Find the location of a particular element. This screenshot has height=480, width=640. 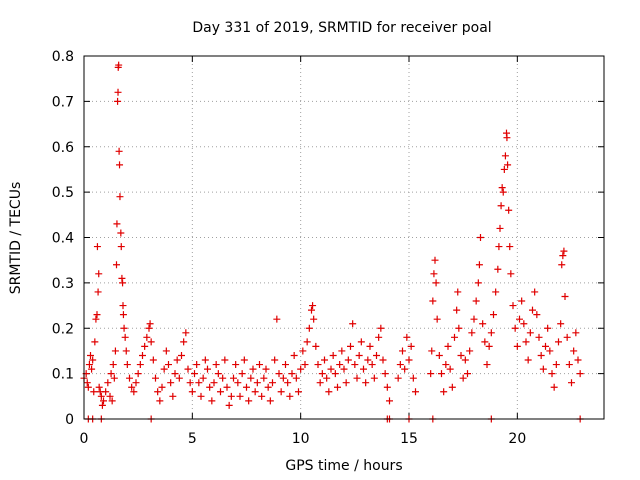

y-tick-label: 0.6 is located at coordinates (63, 148).